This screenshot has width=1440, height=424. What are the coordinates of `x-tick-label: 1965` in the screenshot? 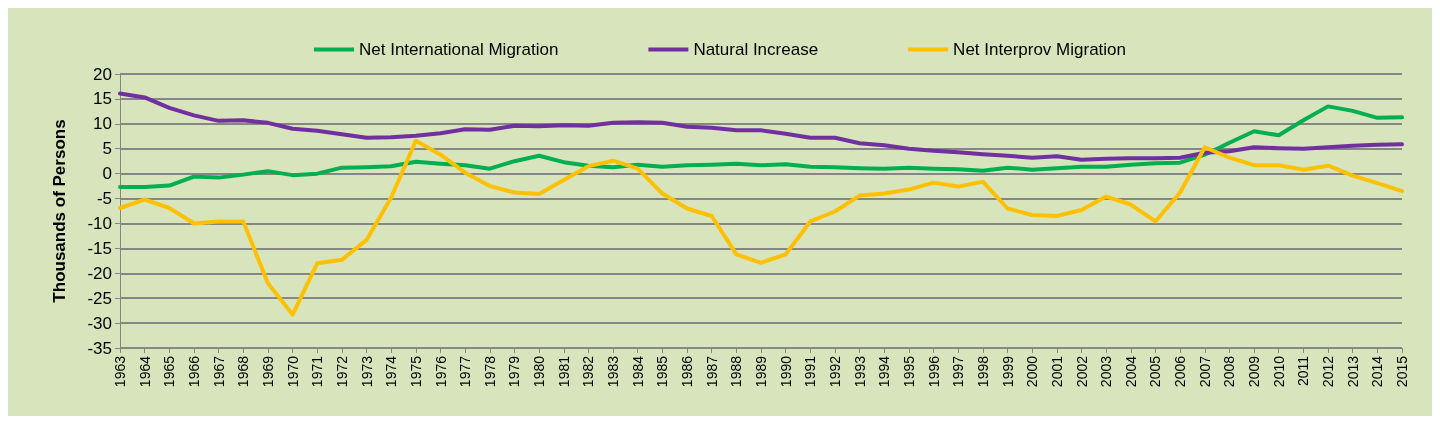 It's located at (169, 371).